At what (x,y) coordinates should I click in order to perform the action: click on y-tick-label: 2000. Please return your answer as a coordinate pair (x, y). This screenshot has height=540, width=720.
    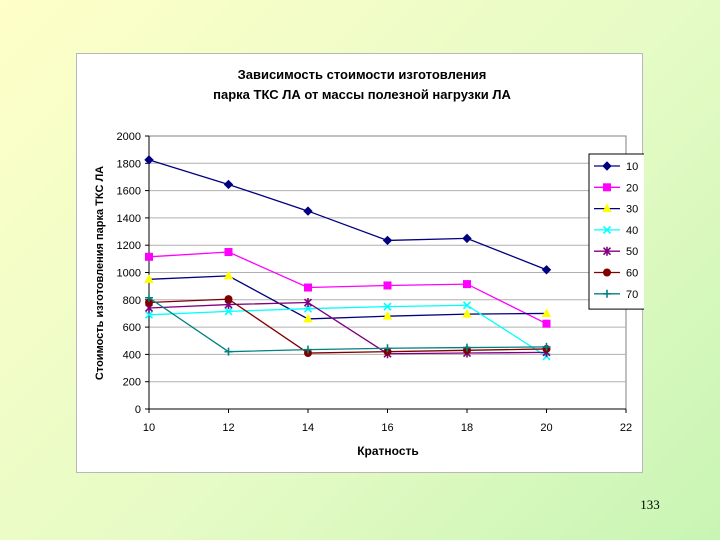
    Looking at the image, I should click on (129, 137).